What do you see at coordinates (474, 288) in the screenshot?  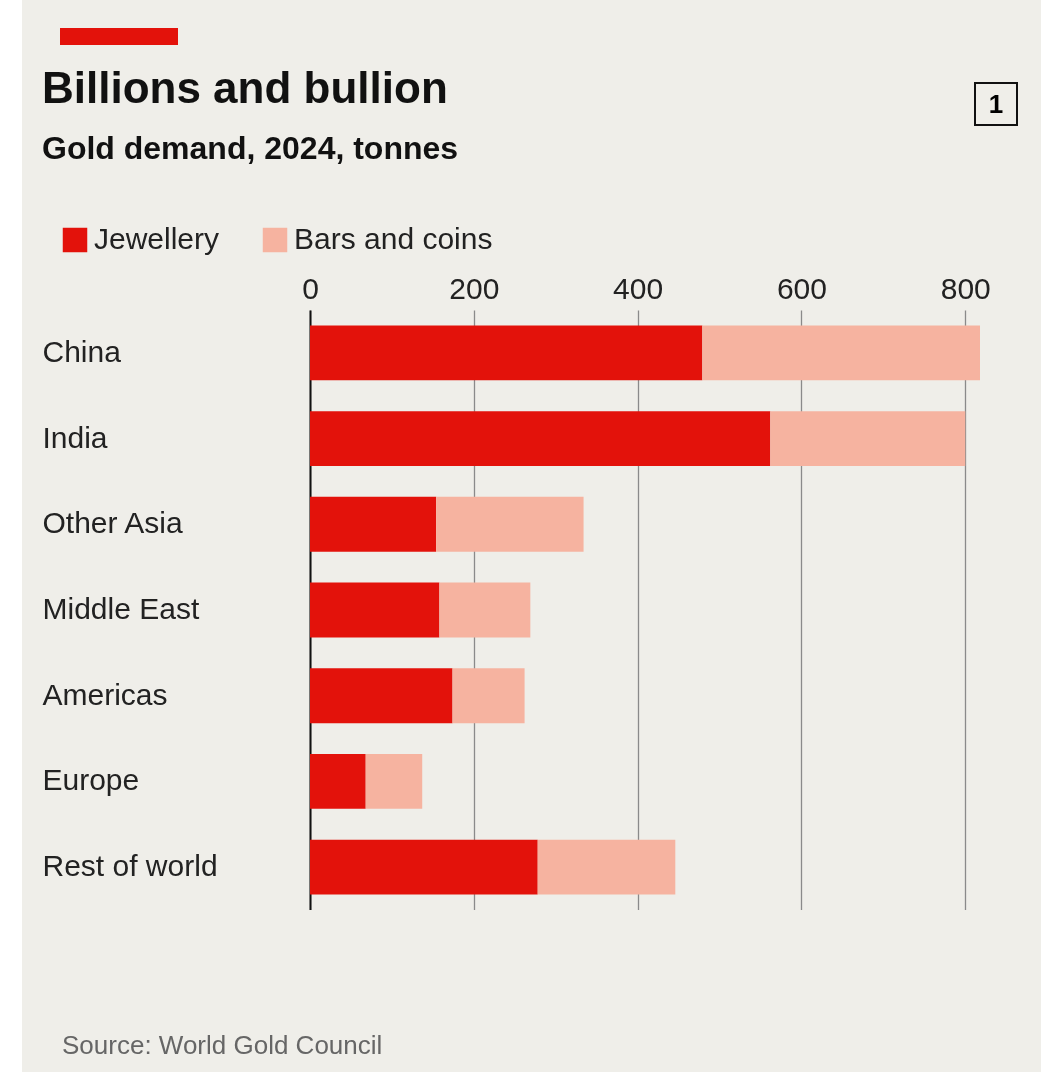 I see `x-tick-label: 200` at bounding box center [474, 288].